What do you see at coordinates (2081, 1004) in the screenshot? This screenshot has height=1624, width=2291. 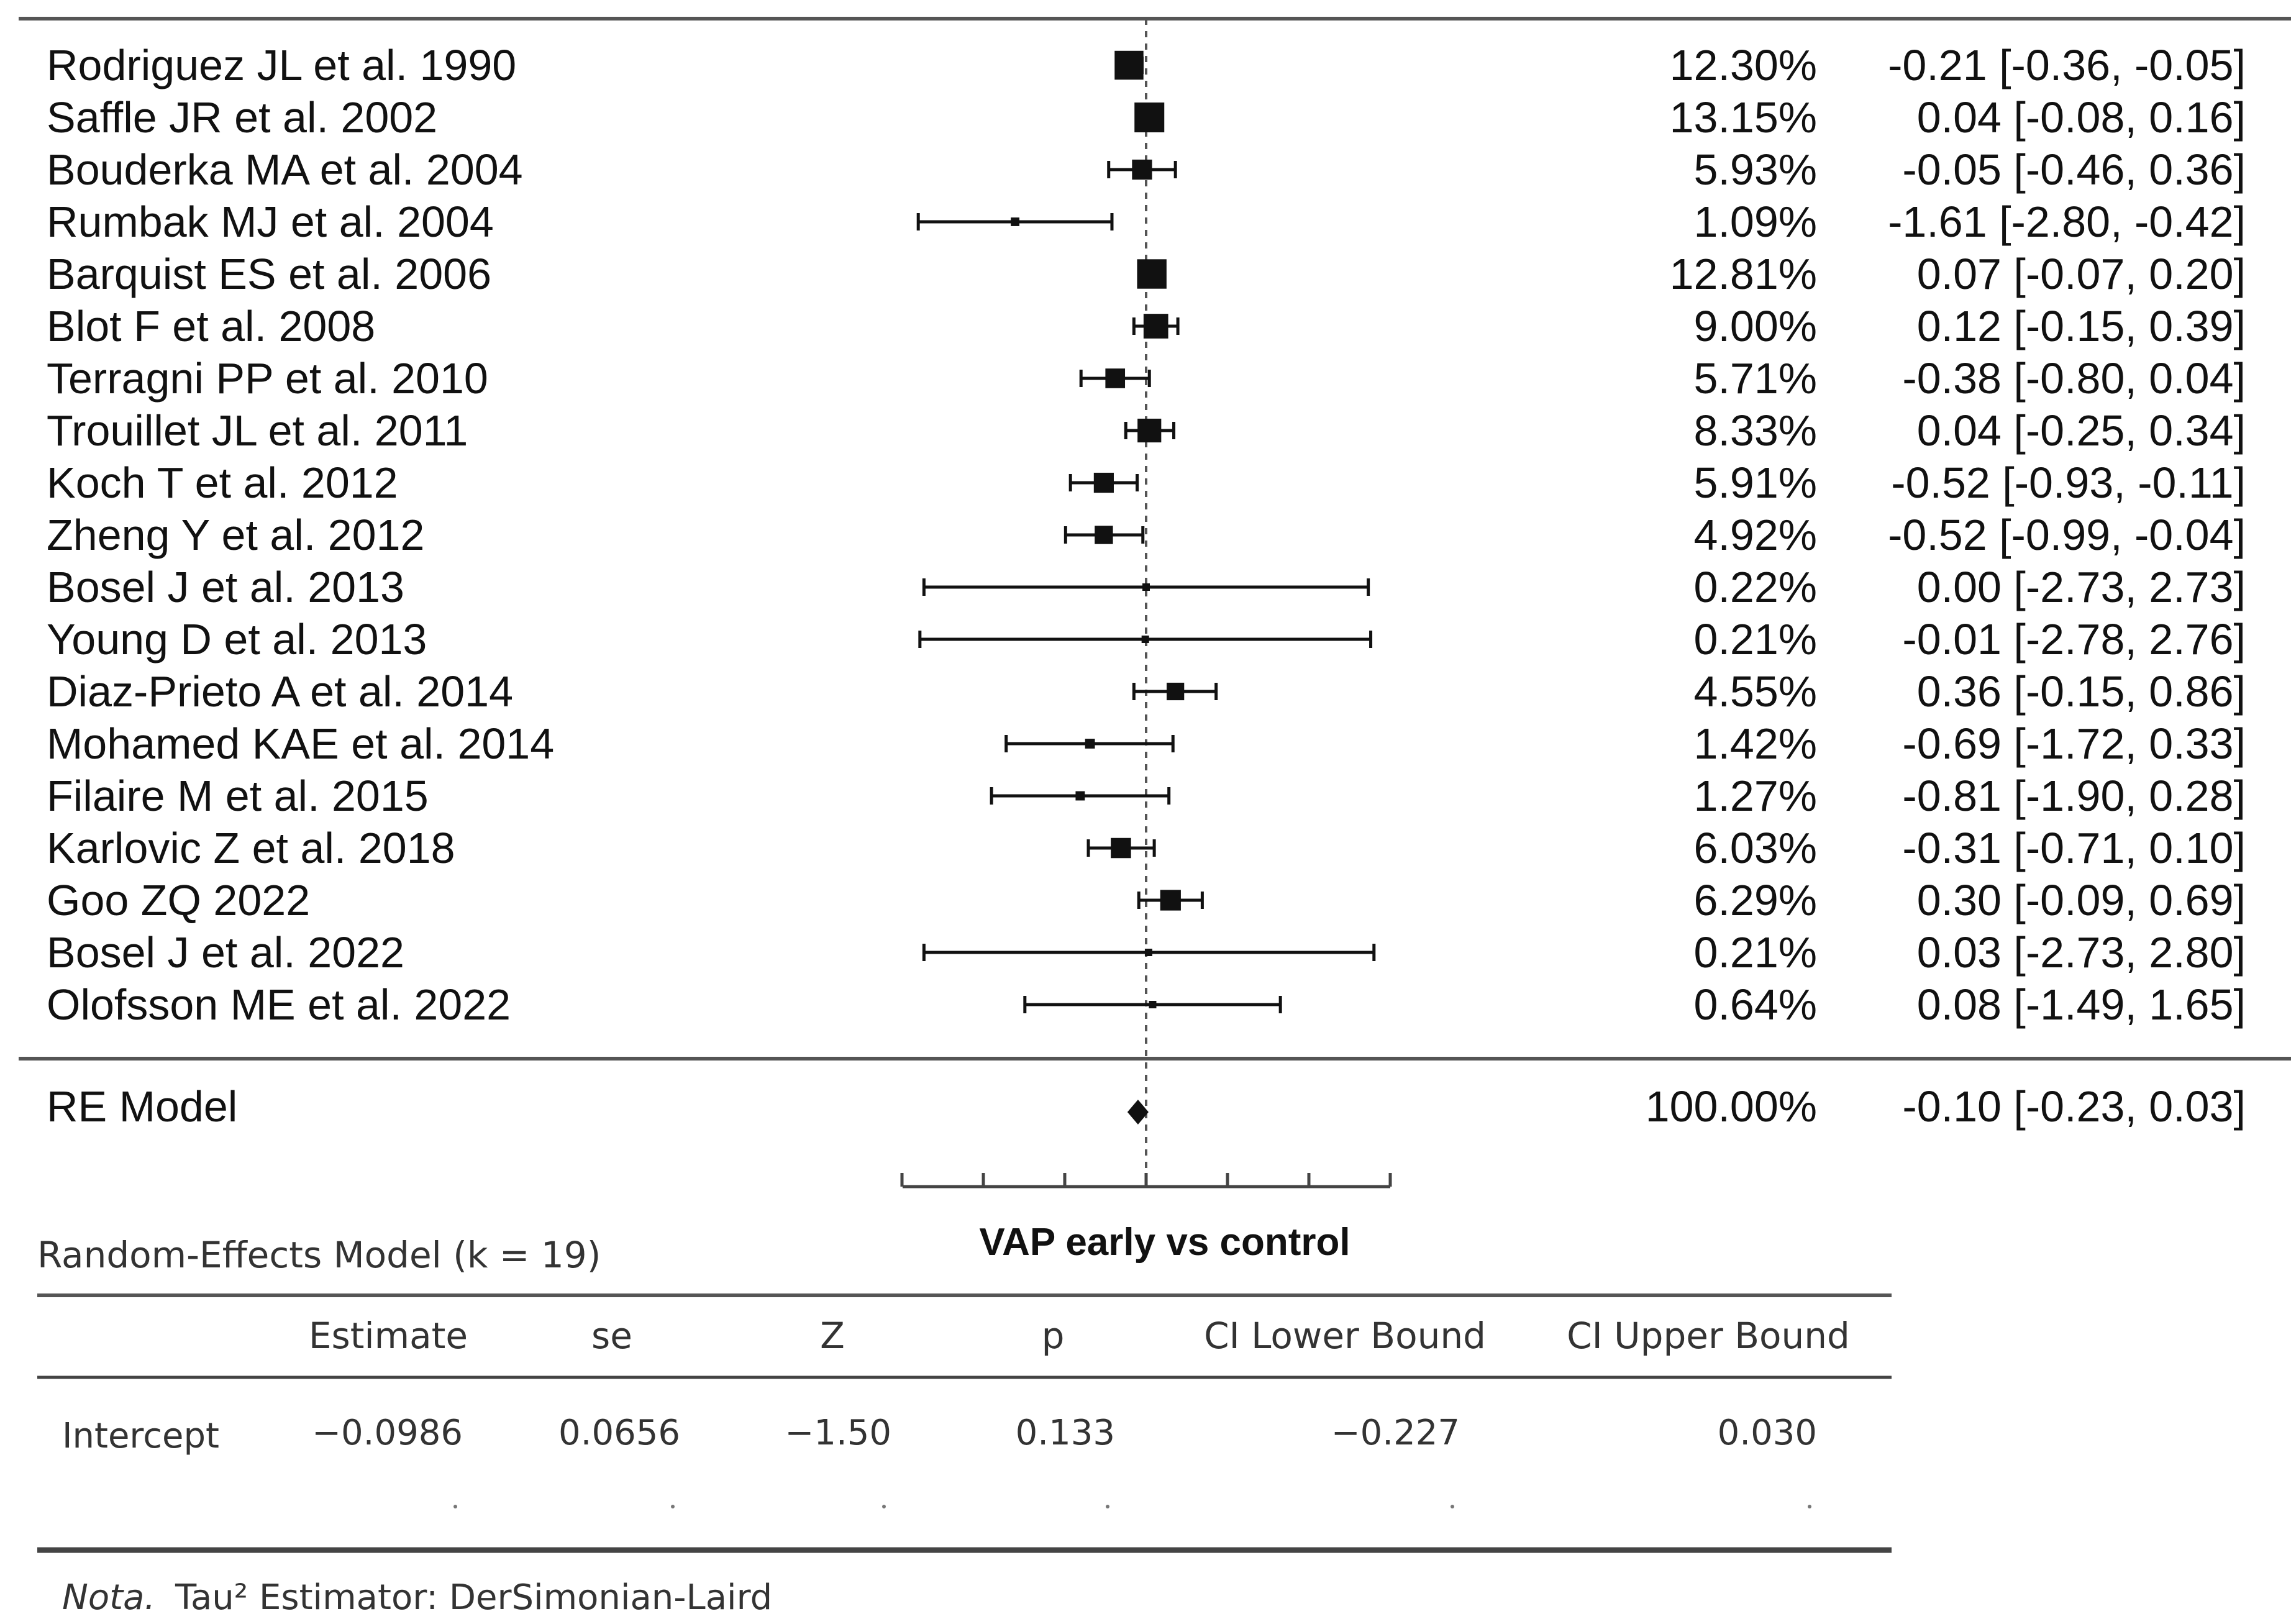 I see `ci-text-label: 0.08 [-1.49, 1.65]` at bounding box center [2081, 1004].